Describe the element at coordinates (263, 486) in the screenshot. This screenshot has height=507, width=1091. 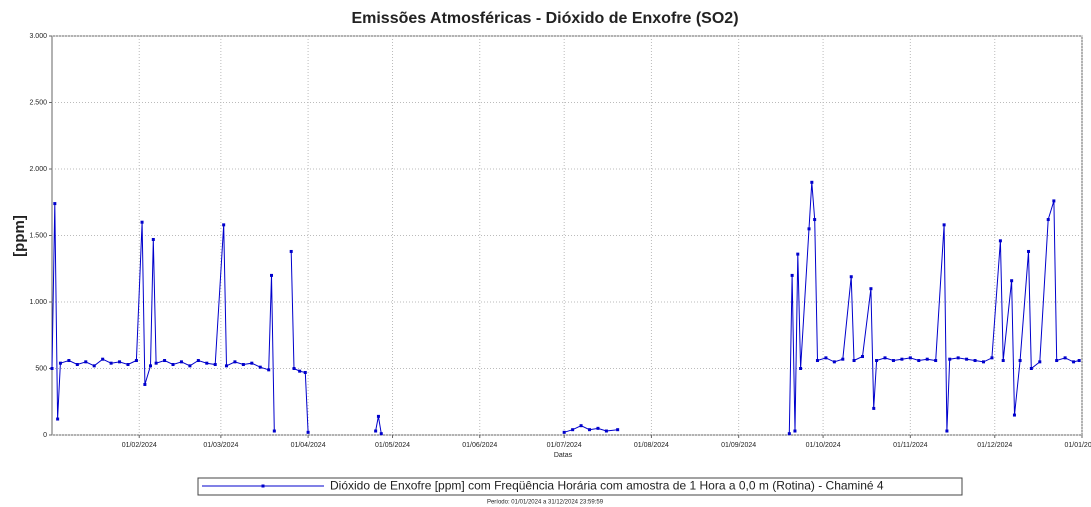
I see `legend-marker` at that location.